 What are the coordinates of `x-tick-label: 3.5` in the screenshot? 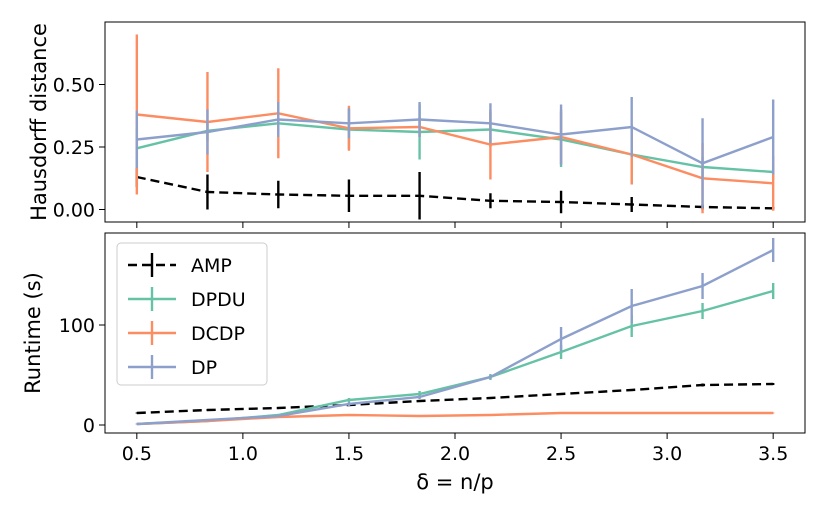 It's located at (773, 454).